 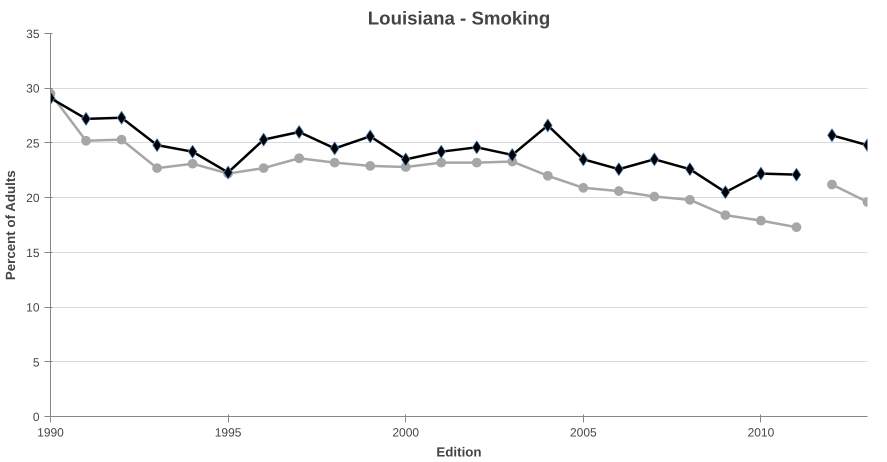 I want to click on y-axis-title: Percent of Adults, so click(x=10, y=225).